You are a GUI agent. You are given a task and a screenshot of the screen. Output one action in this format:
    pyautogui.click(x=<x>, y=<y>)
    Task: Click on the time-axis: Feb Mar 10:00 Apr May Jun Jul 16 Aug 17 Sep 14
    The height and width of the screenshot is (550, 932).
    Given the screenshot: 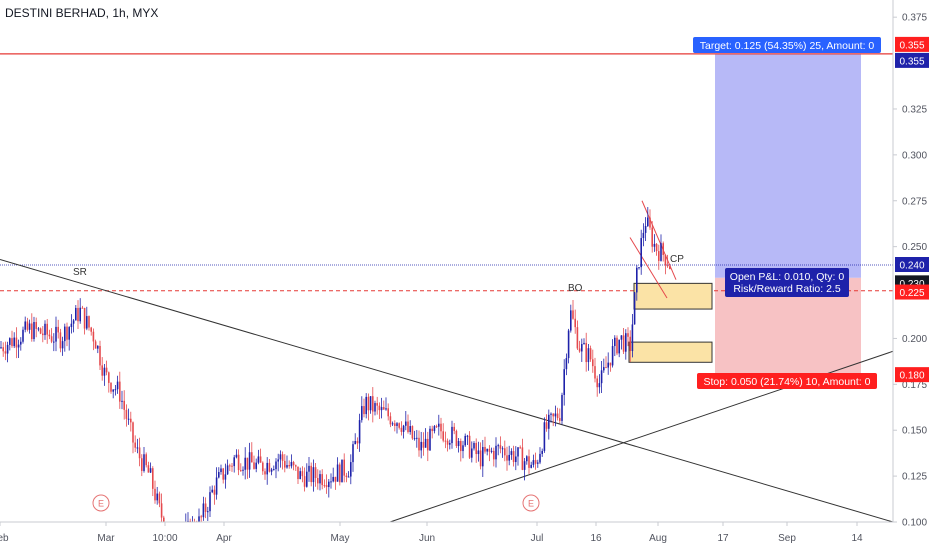 What is the action you would take?
    pyautogui.click(x=446, y=535)
    